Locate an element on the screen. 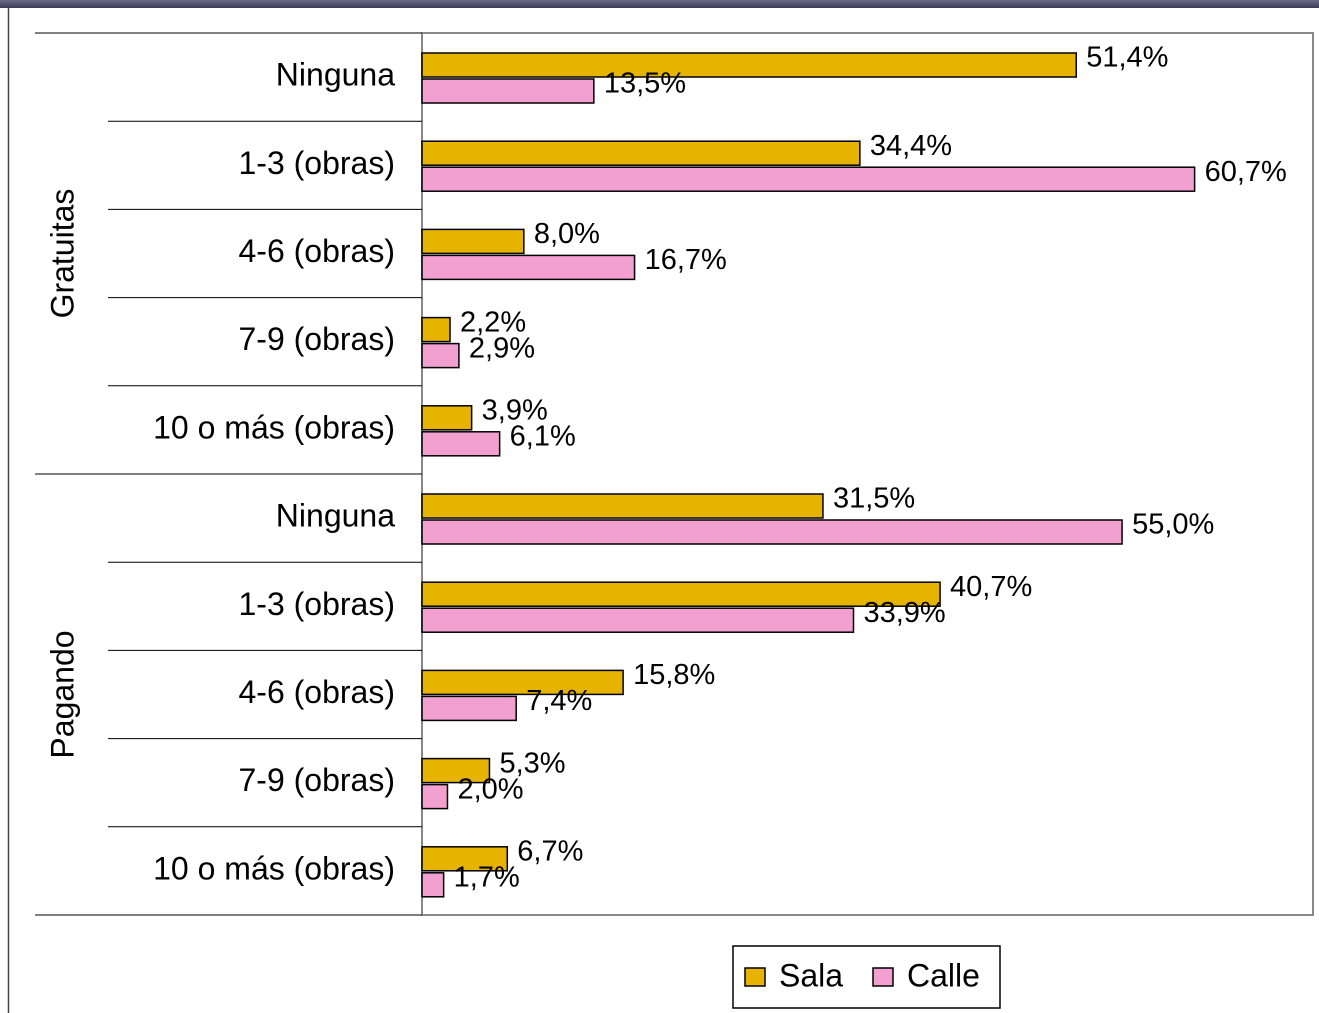 The width and height of the screenshot is (1319, 1013). legend-box is located at coordinates (866, 977).